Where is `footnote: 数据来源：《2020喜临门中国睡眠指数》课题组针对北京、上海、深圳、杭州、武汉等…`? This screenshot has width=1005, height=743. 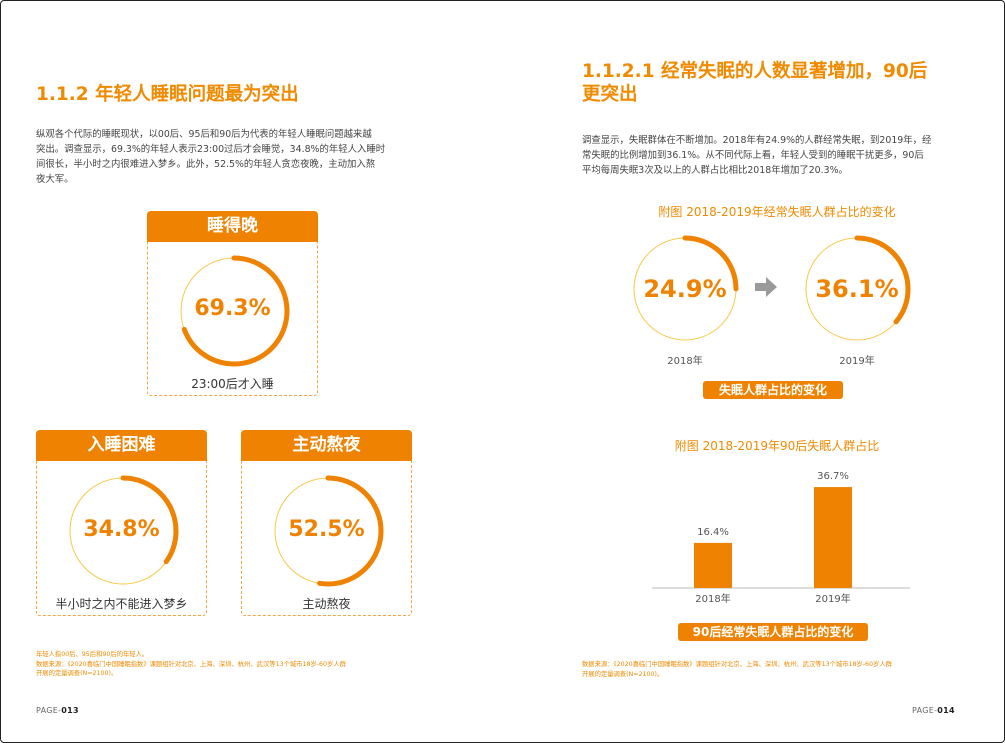 footnote: 数据来源：《2020喜临门中国睡眠指数》课题组针对北京、上海、深圳、杭州、武汉等… is located at coordinates (782, 669).